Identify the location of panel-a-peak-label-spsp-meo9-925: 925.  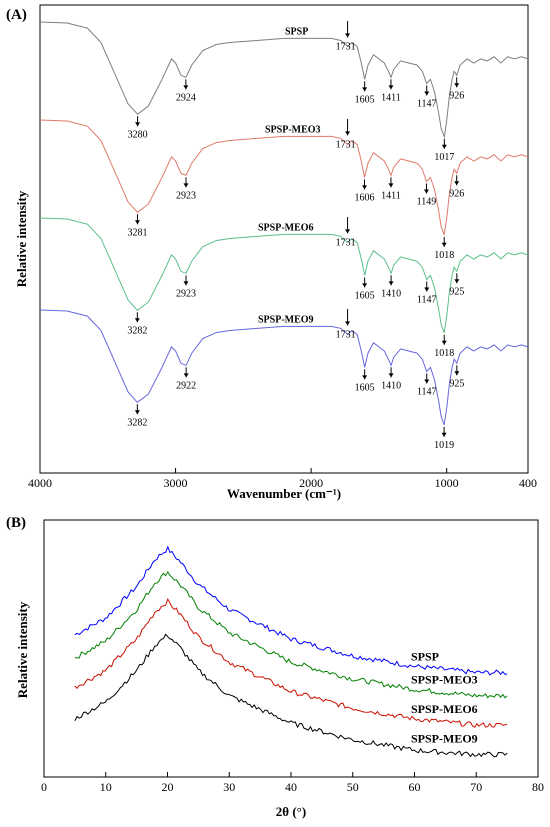
(456, 383).